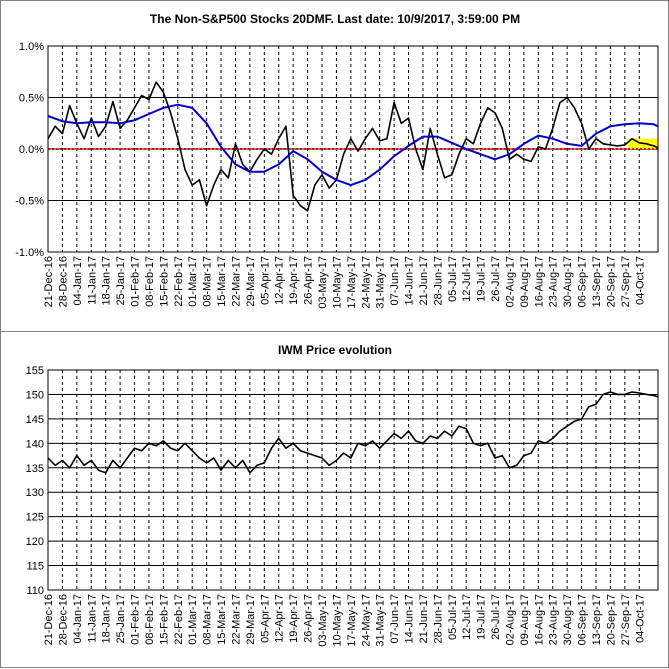 This screenshot has width=669, height=669. What do you see at coordinates (29, 202) in the screenshot?
I see `y-tick-label: -0.5%` at bounding box center [29, 202].